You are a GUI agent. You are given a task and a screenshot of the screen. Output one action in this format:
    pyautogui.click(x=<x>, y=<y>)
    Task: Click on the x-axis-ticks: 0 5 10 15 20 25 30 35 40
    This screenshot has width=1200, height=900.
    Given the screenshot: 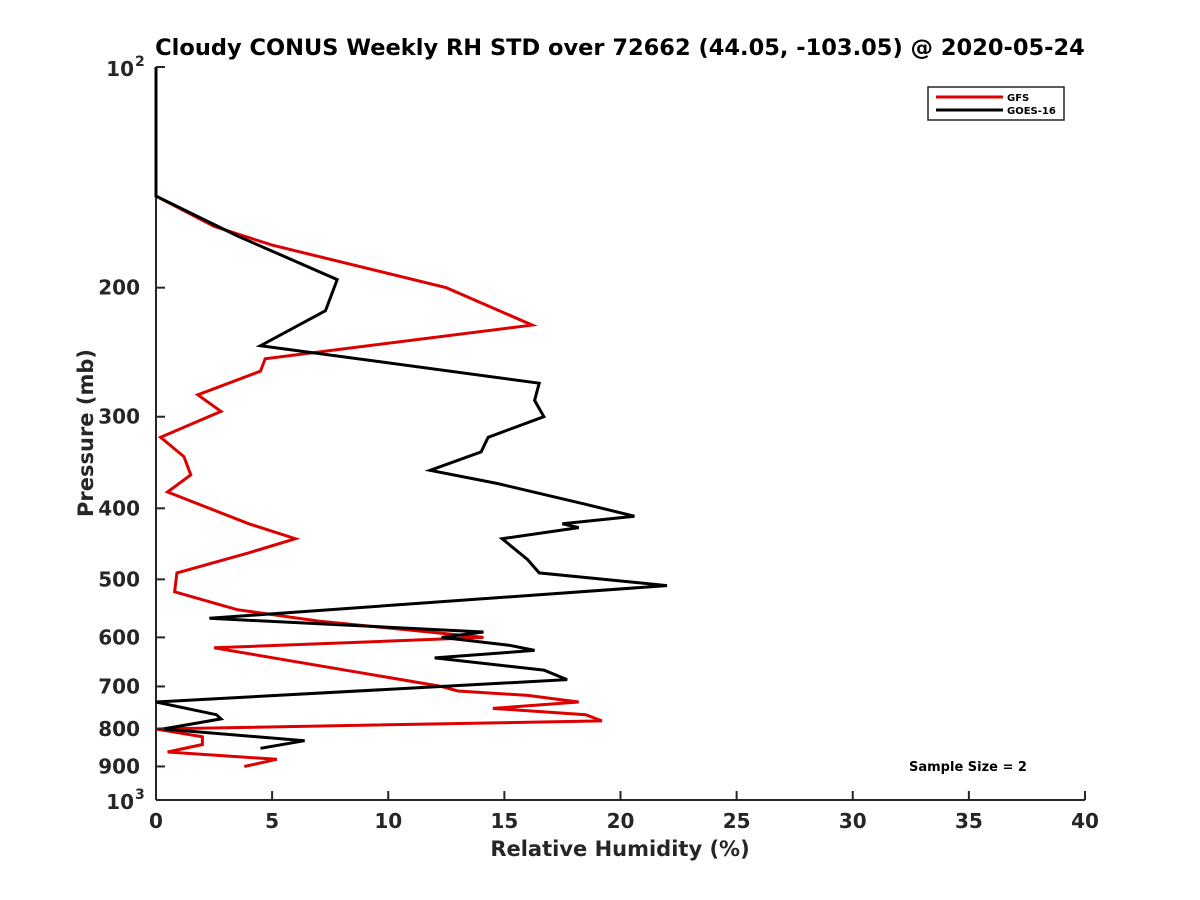 What is the action you would take?
    pyautogui.click(x=624, y=812)
    